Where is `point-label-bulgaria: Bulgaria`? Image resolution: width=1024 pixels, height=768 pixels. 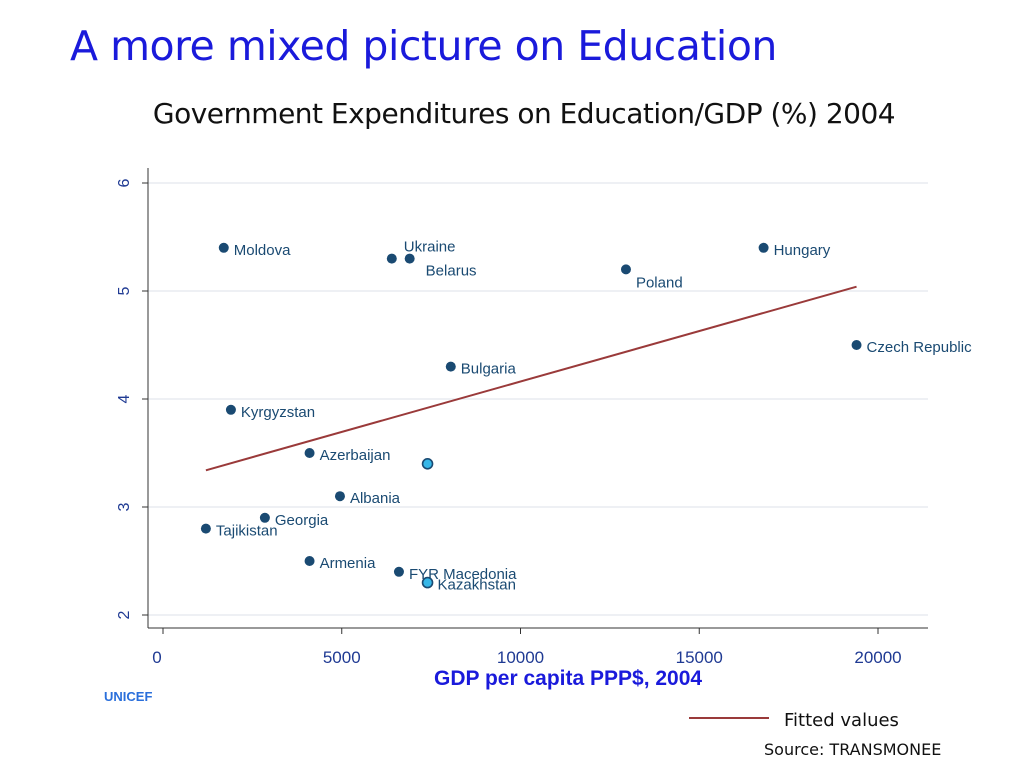
point-label-bulgaria: Bulgaria is located at coordinates (489, 369).